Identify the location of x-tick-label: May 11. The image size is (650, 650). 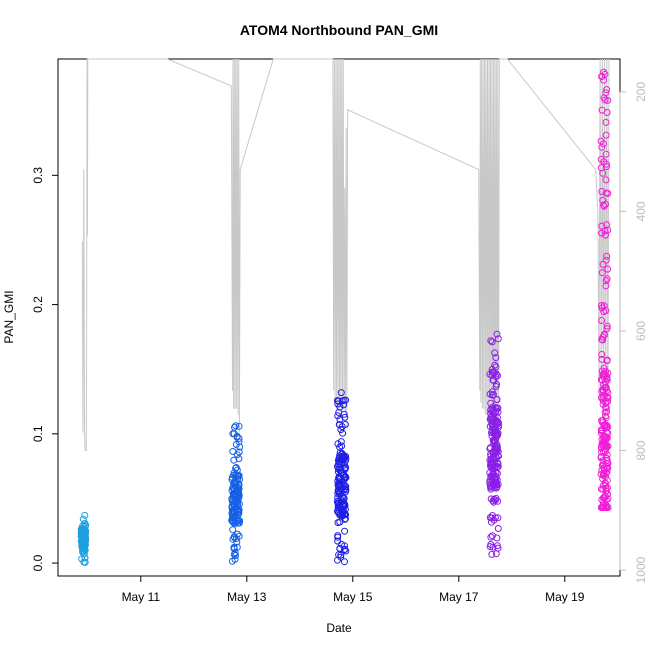
(141, 597).